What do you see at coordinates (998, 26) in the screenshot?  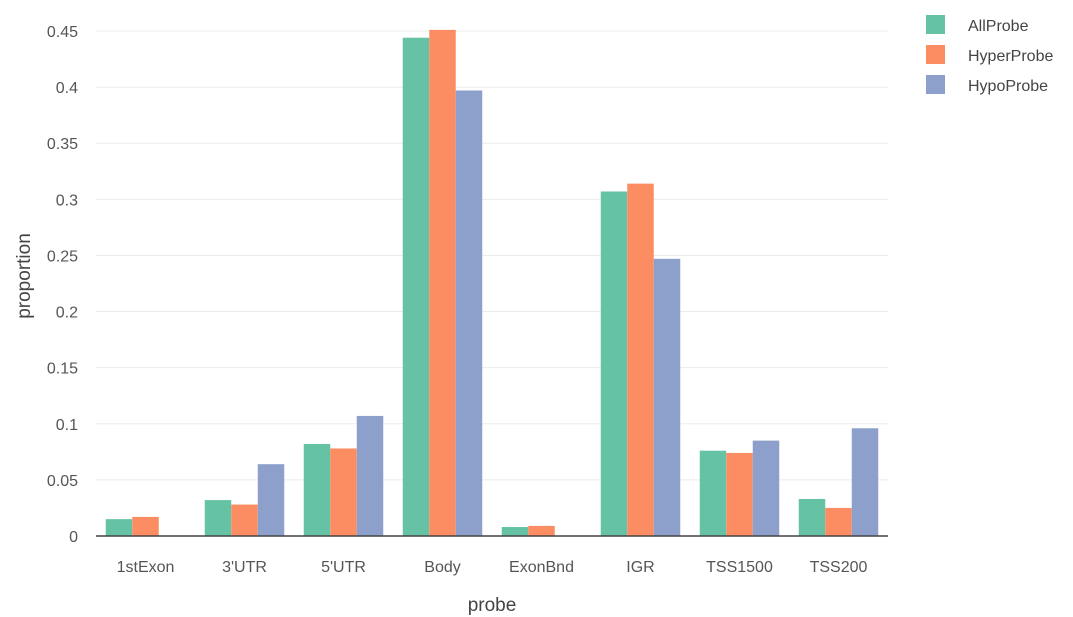 I see `legend-label: AllProbe` at bounding box center [998, 26].